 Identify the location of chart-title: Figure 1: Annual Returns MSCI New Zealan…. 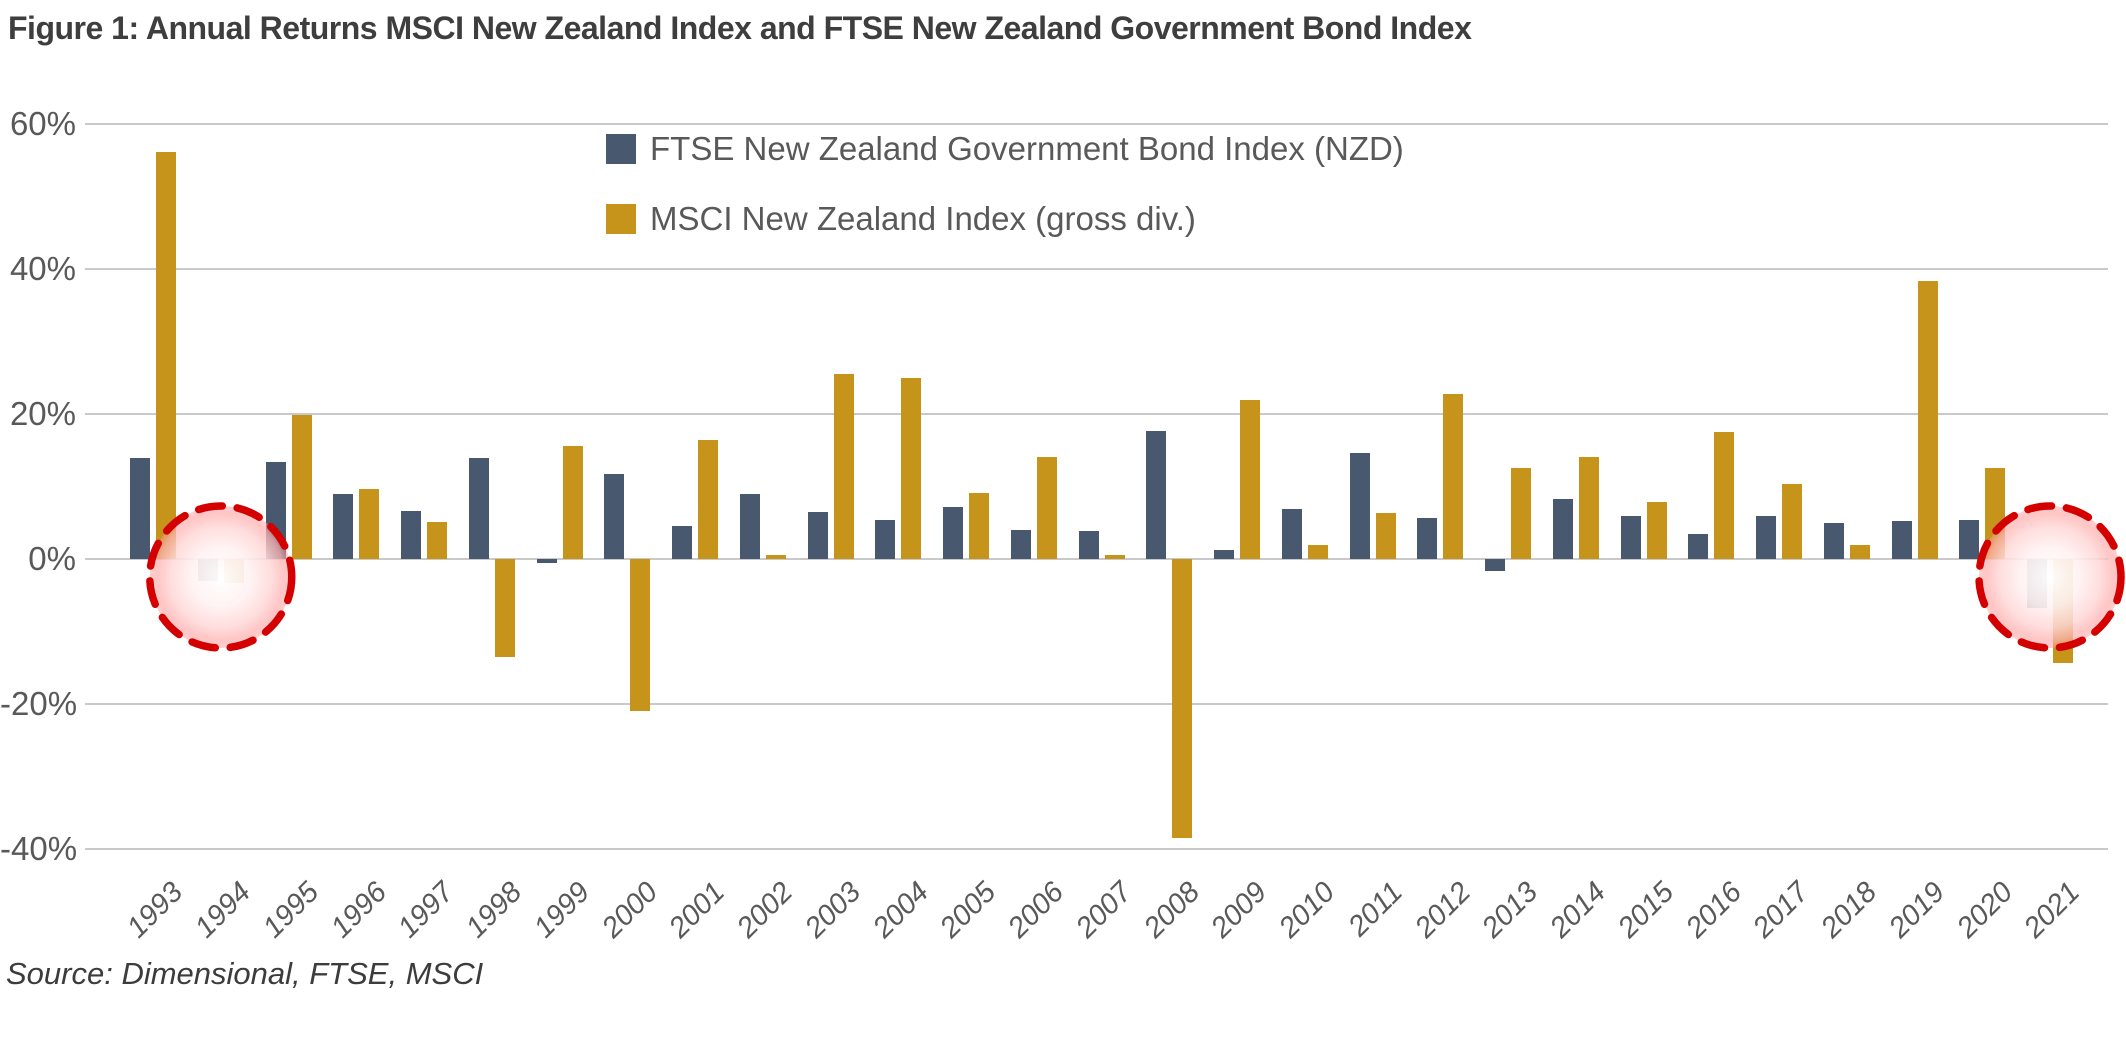
(740, 28).